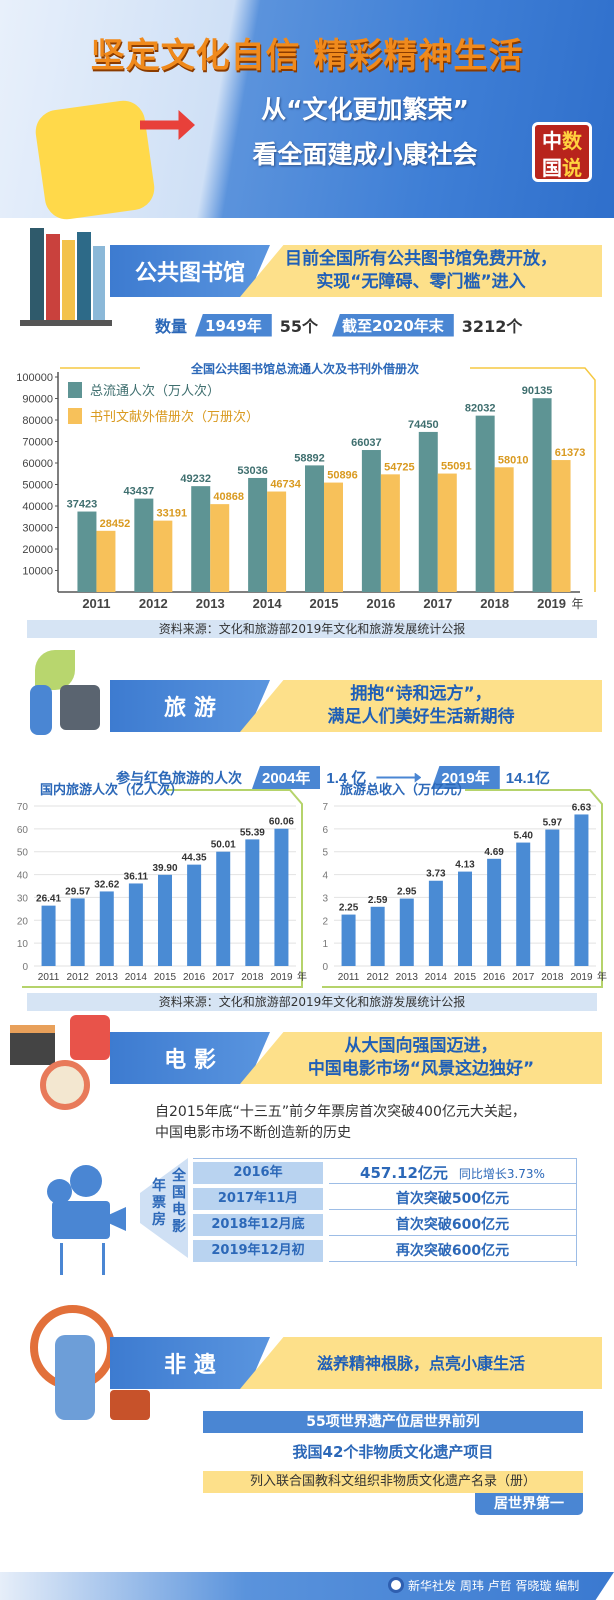  I want to click on red-tourism-label: 参与红色旅游的人次, so click(179, 777).